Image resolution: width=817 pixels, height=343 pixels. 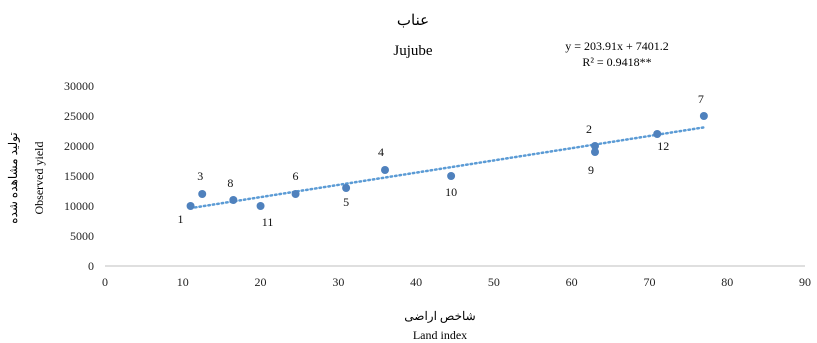 What do you see at coordinates (591, 170) in the screenshot?
I see `data-point-label: 9` at bounding box center [591, 170].